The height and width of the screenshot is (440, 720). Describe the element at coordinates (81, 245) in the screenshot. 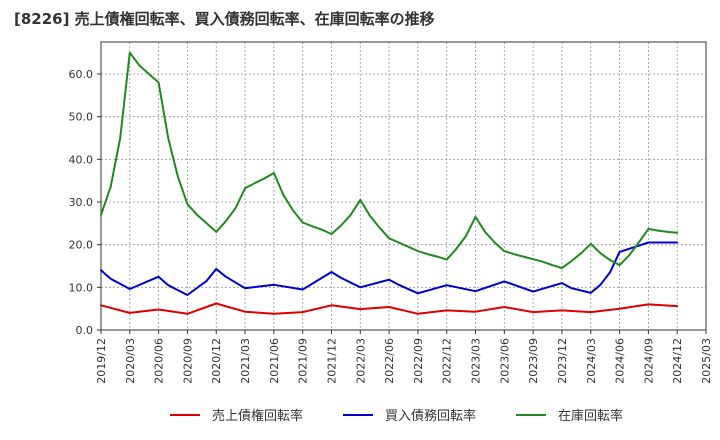

I see `y-tick-label: 20.0` at that location.